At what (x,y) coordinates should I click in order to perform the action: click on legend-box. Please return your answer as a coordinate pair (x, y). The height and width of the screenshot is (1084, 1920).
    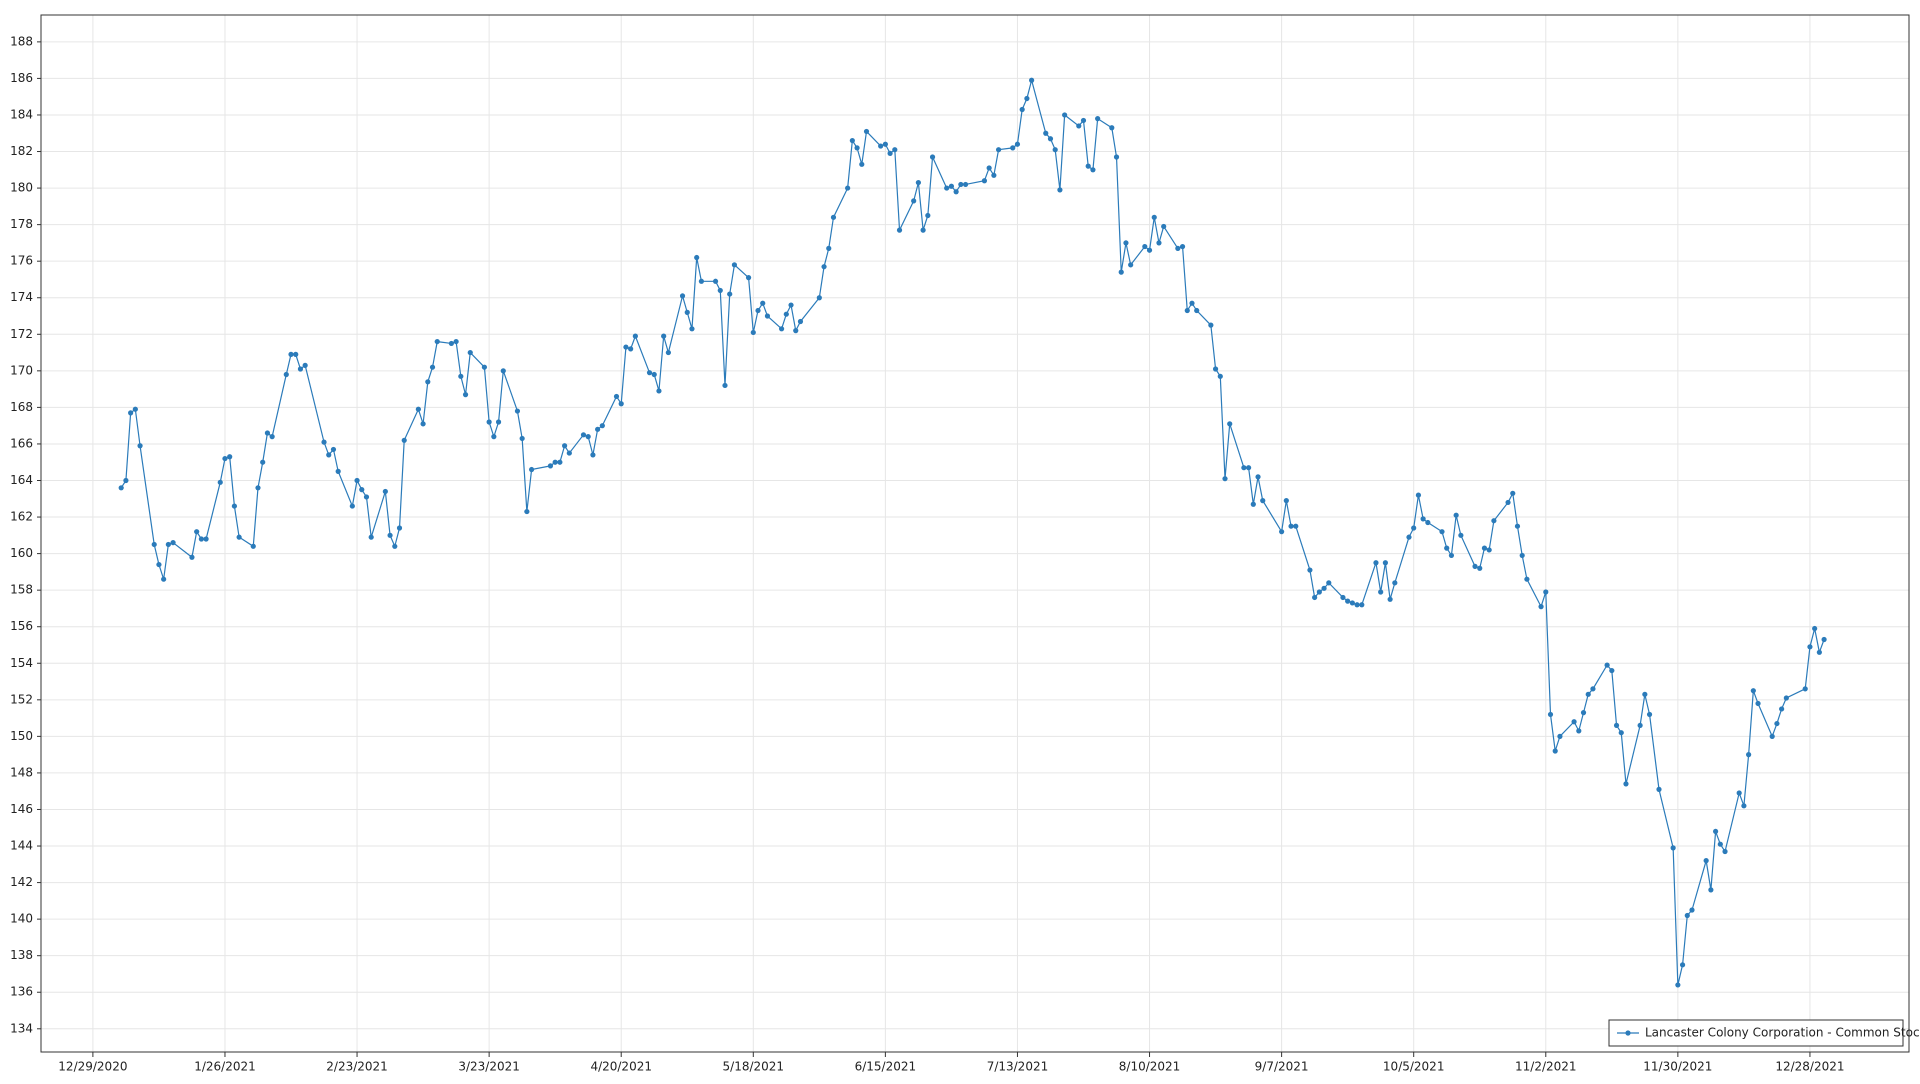
    Looking at the image, I should click on (1756, 1033).